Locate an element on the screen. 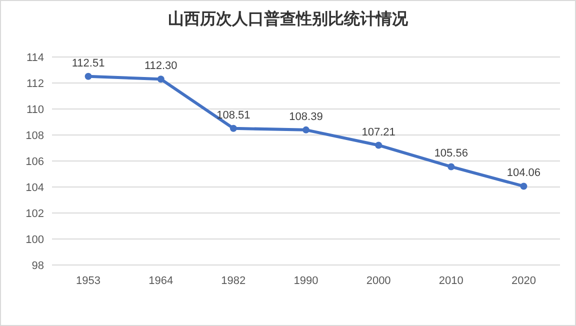 The height and width of the screenshot is (326, 576). y-tick-label: 100 is located at coordinates (35, 240).